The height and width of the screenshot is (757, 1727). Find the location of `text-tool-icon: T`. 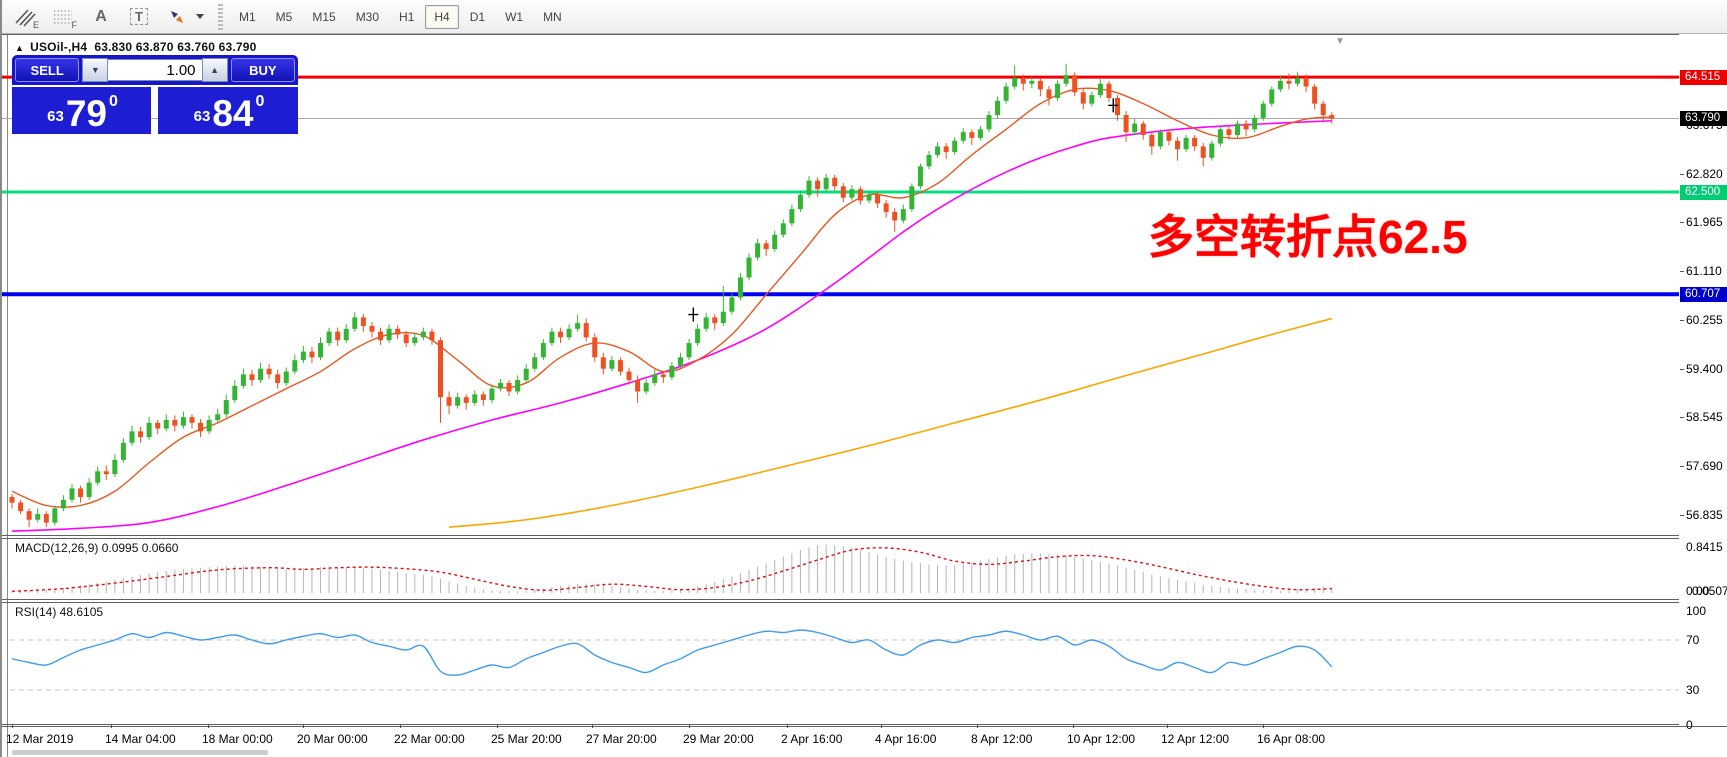

text-tool-icon: T is located at coordinates (139, 17).